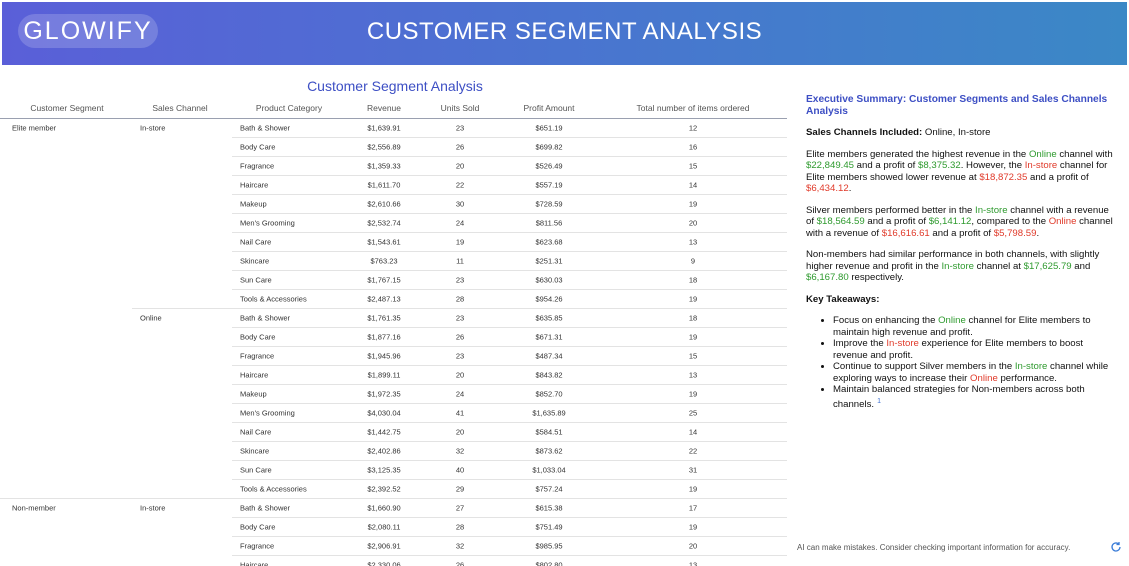 The image size is (1129, 566). What do you see at coordinates (549, 261) in the screenshot?
I see `table-cell: $251.31` at bounding box center [549, 261].